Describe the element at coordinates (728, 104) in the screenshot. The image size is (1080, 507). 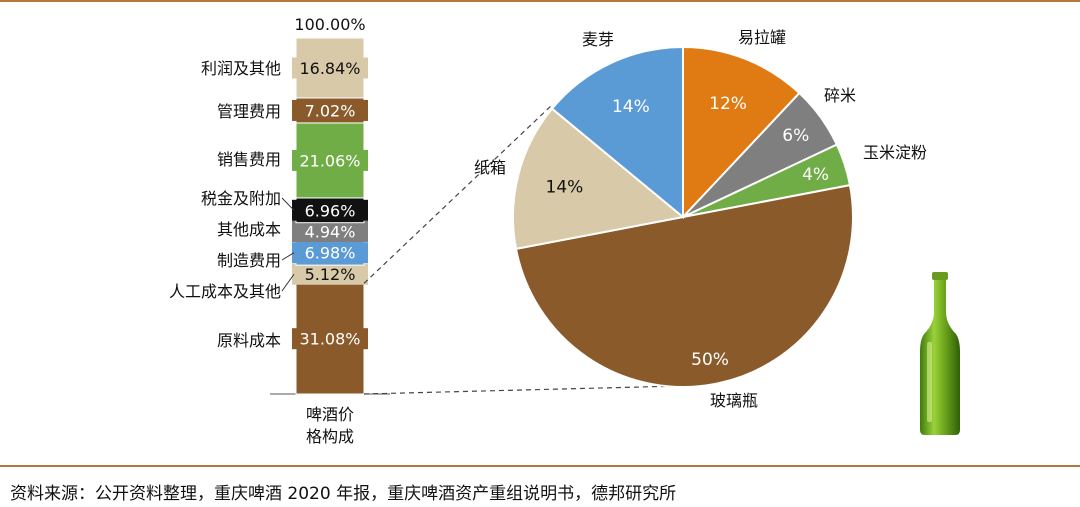
I see `pie-value-label-0: 12%` at that location.